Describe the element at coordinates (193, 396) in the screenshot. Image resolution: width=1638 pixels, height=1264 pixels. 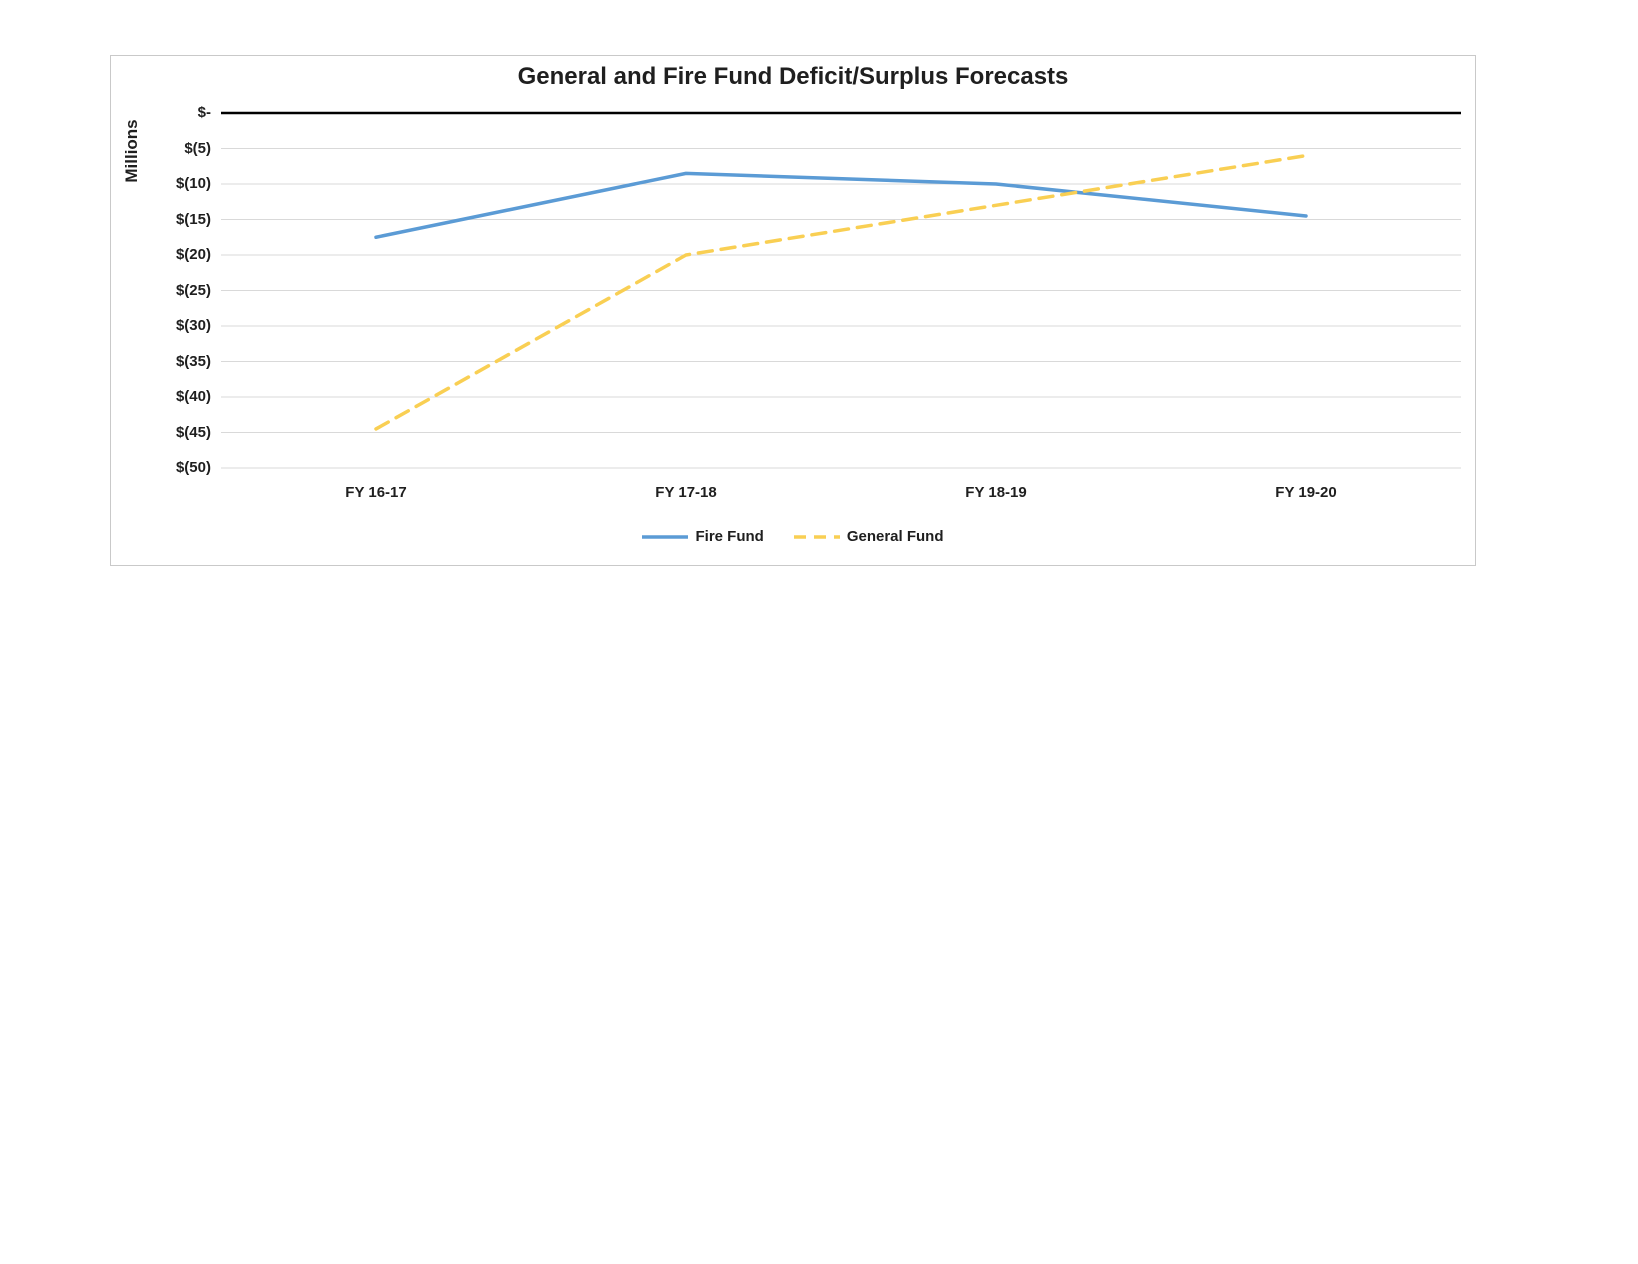
I see `y-tick-label: $(40)` at that location.